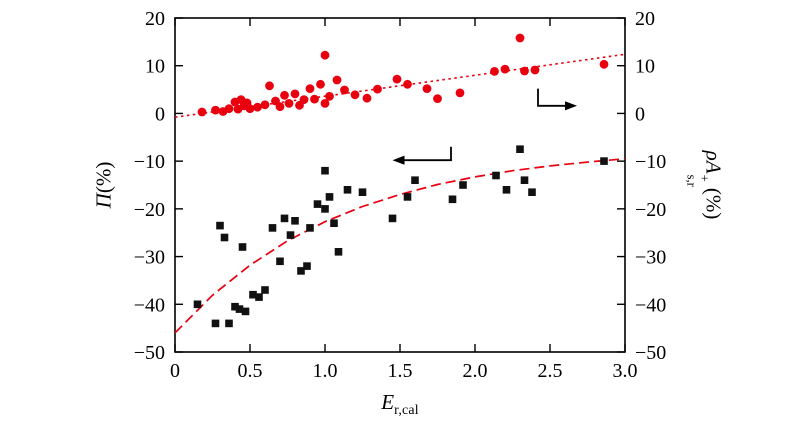 This screenshot has width=800, height=434. I want to click on y-axis-label-left: Π(%), so click(104, 185).